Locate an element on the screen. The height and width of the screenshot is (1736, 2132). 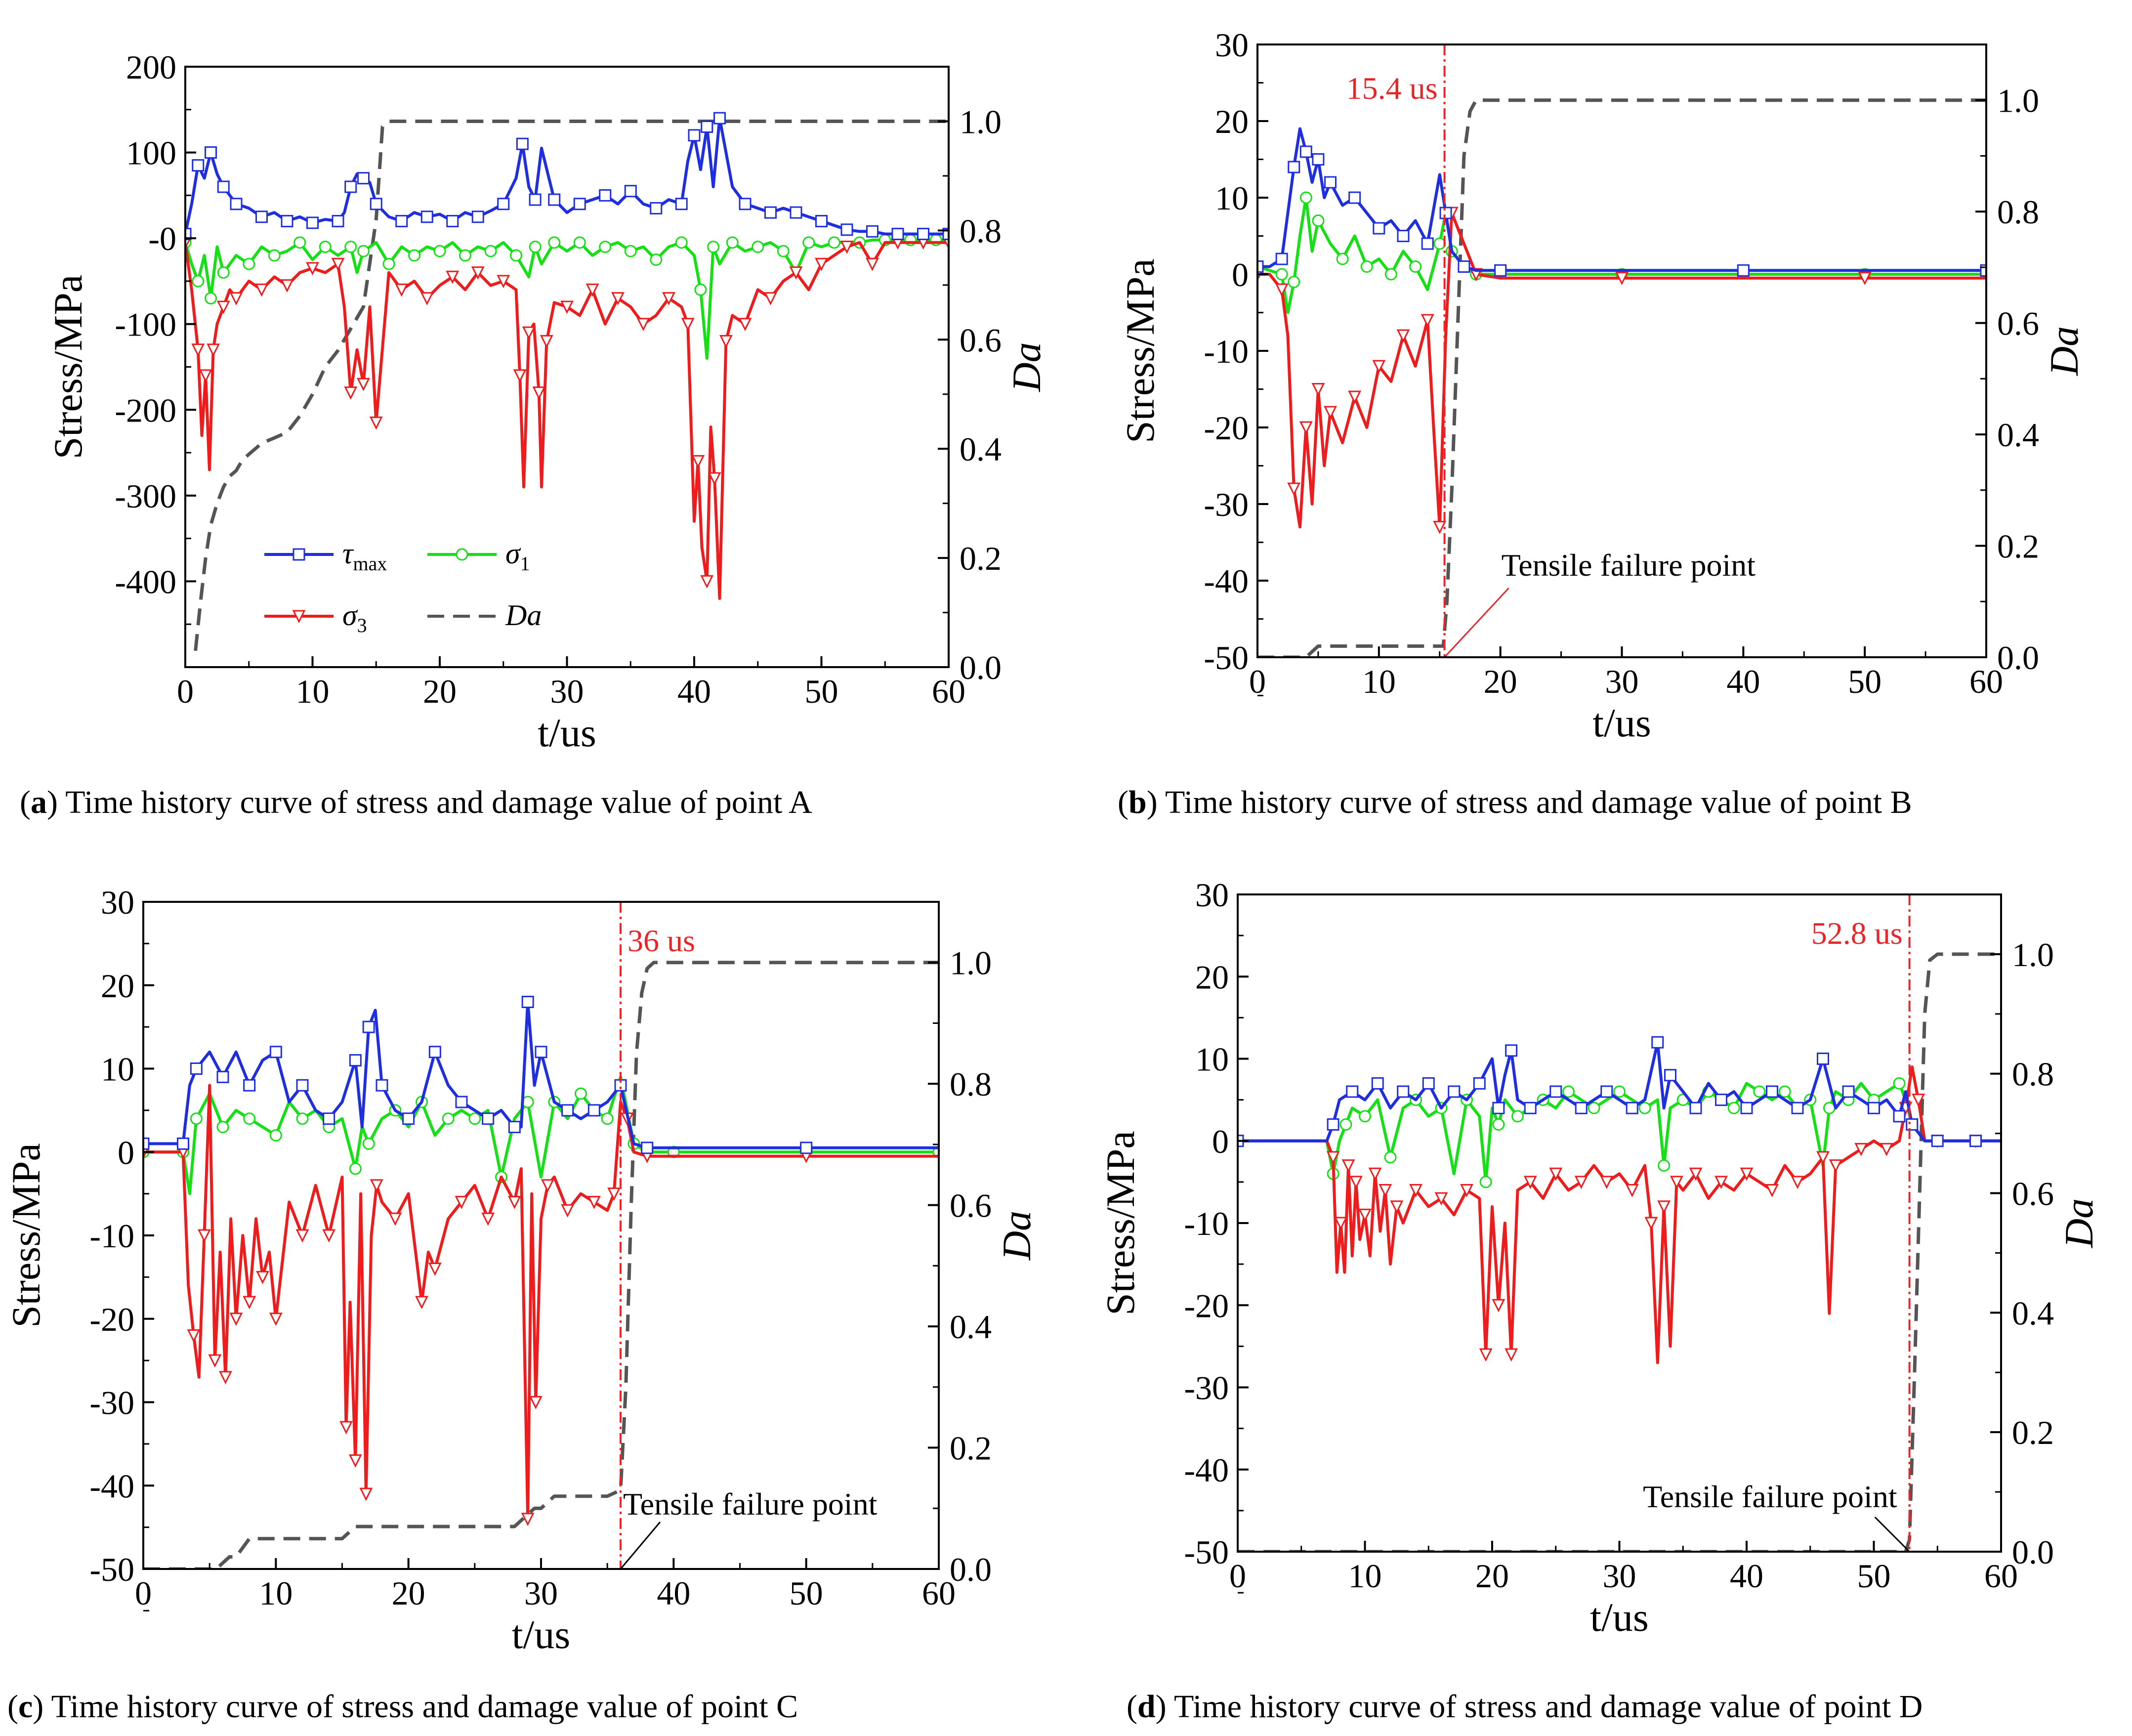
legend-subscript: 1 is located at coordinates (525, 563).